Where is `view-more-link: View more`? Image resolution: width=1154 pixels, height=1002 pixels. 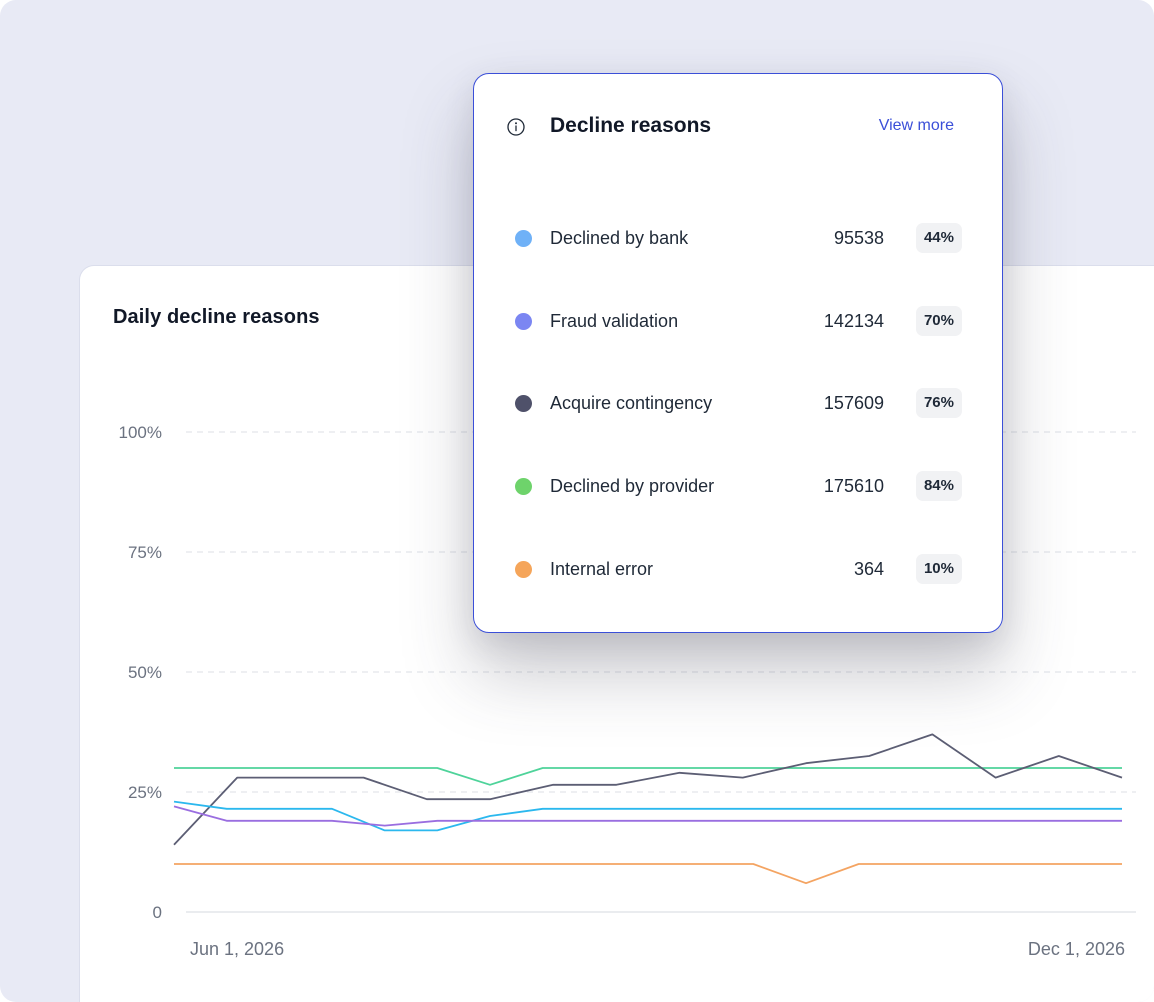
view-more-link: View more is located at coordinates (916, 125).